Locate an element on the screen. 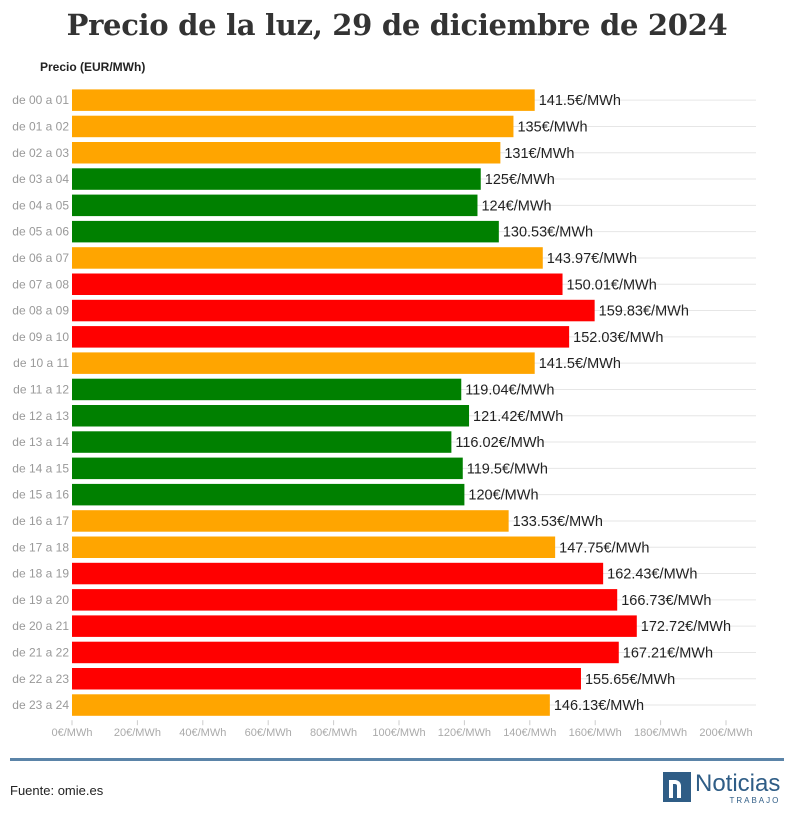 The image size is (794, 820). category-label: de 10 a 11 is located at coordinates (41, 363).